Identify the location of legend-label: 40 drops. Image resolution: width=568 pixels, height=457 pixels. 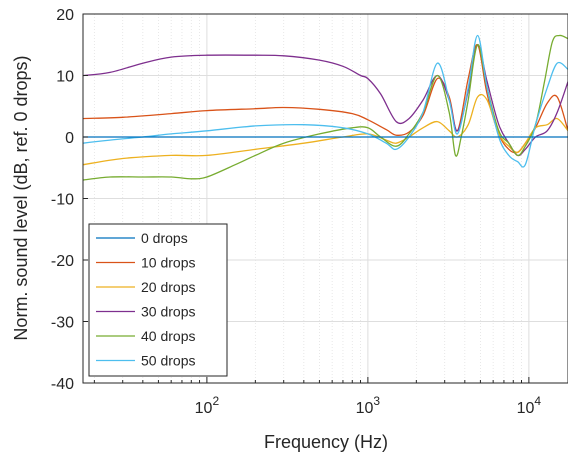
(168, 336).